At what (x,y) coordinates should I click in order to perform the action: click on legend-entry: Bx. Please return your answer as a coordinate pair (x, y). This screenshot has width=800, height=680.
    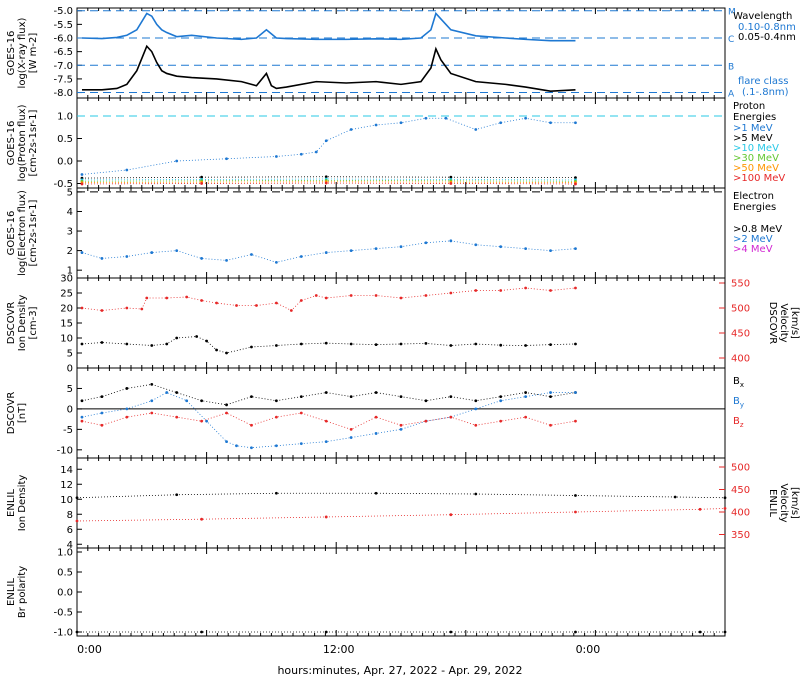
    Looking at the image, I should click on (738, 382).